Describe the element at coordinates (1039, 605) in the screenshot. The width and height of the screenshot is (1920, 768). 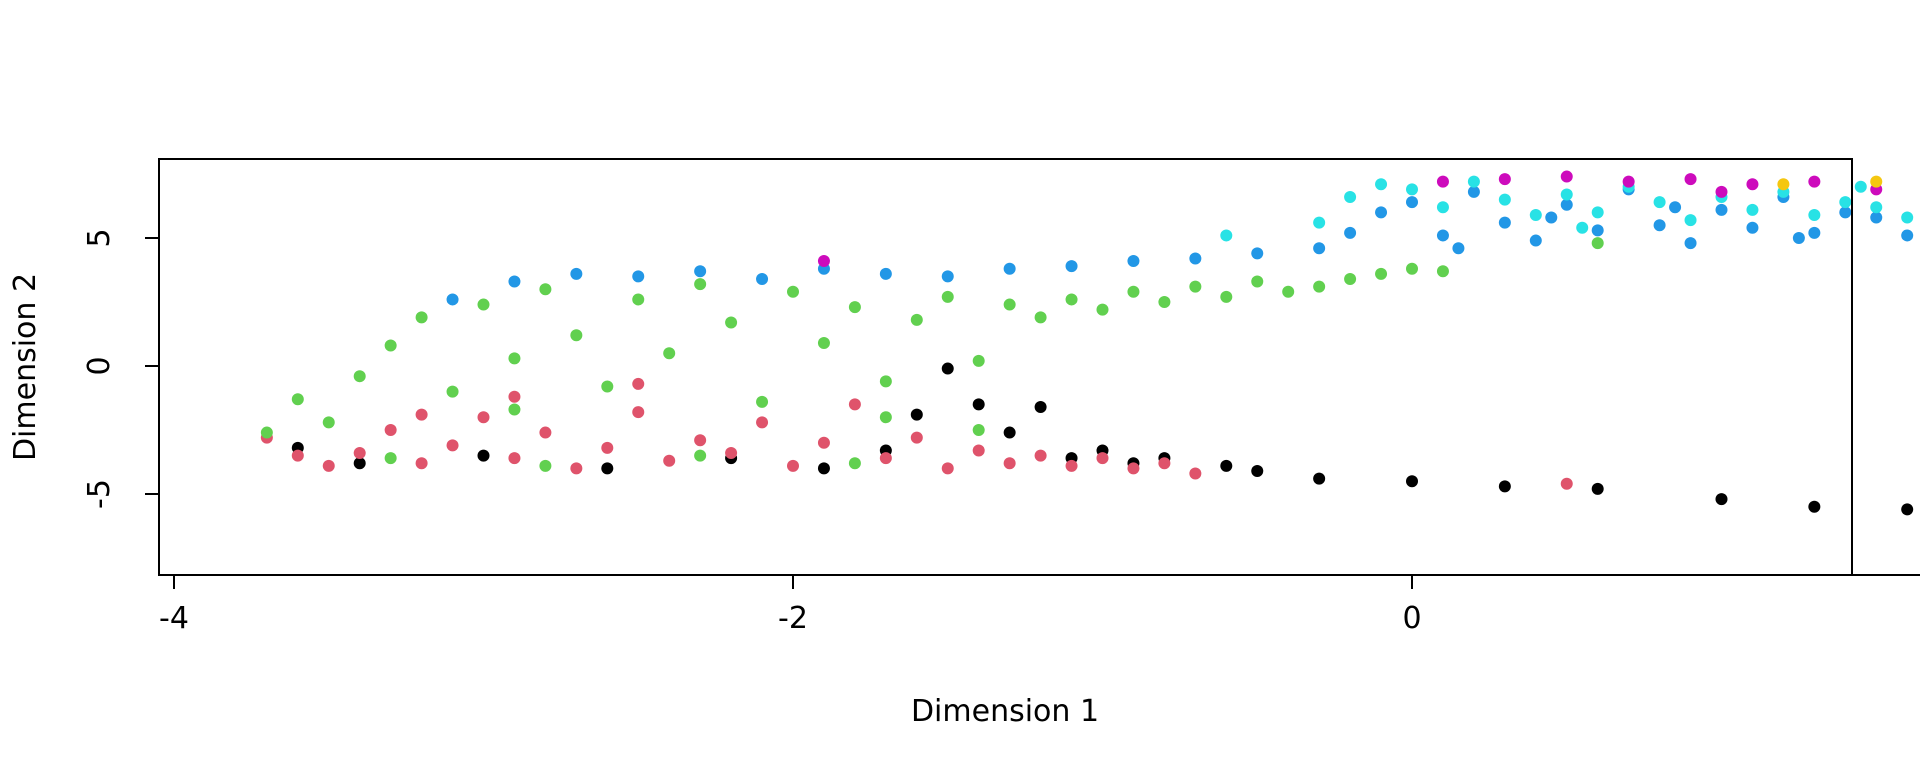
I see `x-axis: -4-20246` at that location.